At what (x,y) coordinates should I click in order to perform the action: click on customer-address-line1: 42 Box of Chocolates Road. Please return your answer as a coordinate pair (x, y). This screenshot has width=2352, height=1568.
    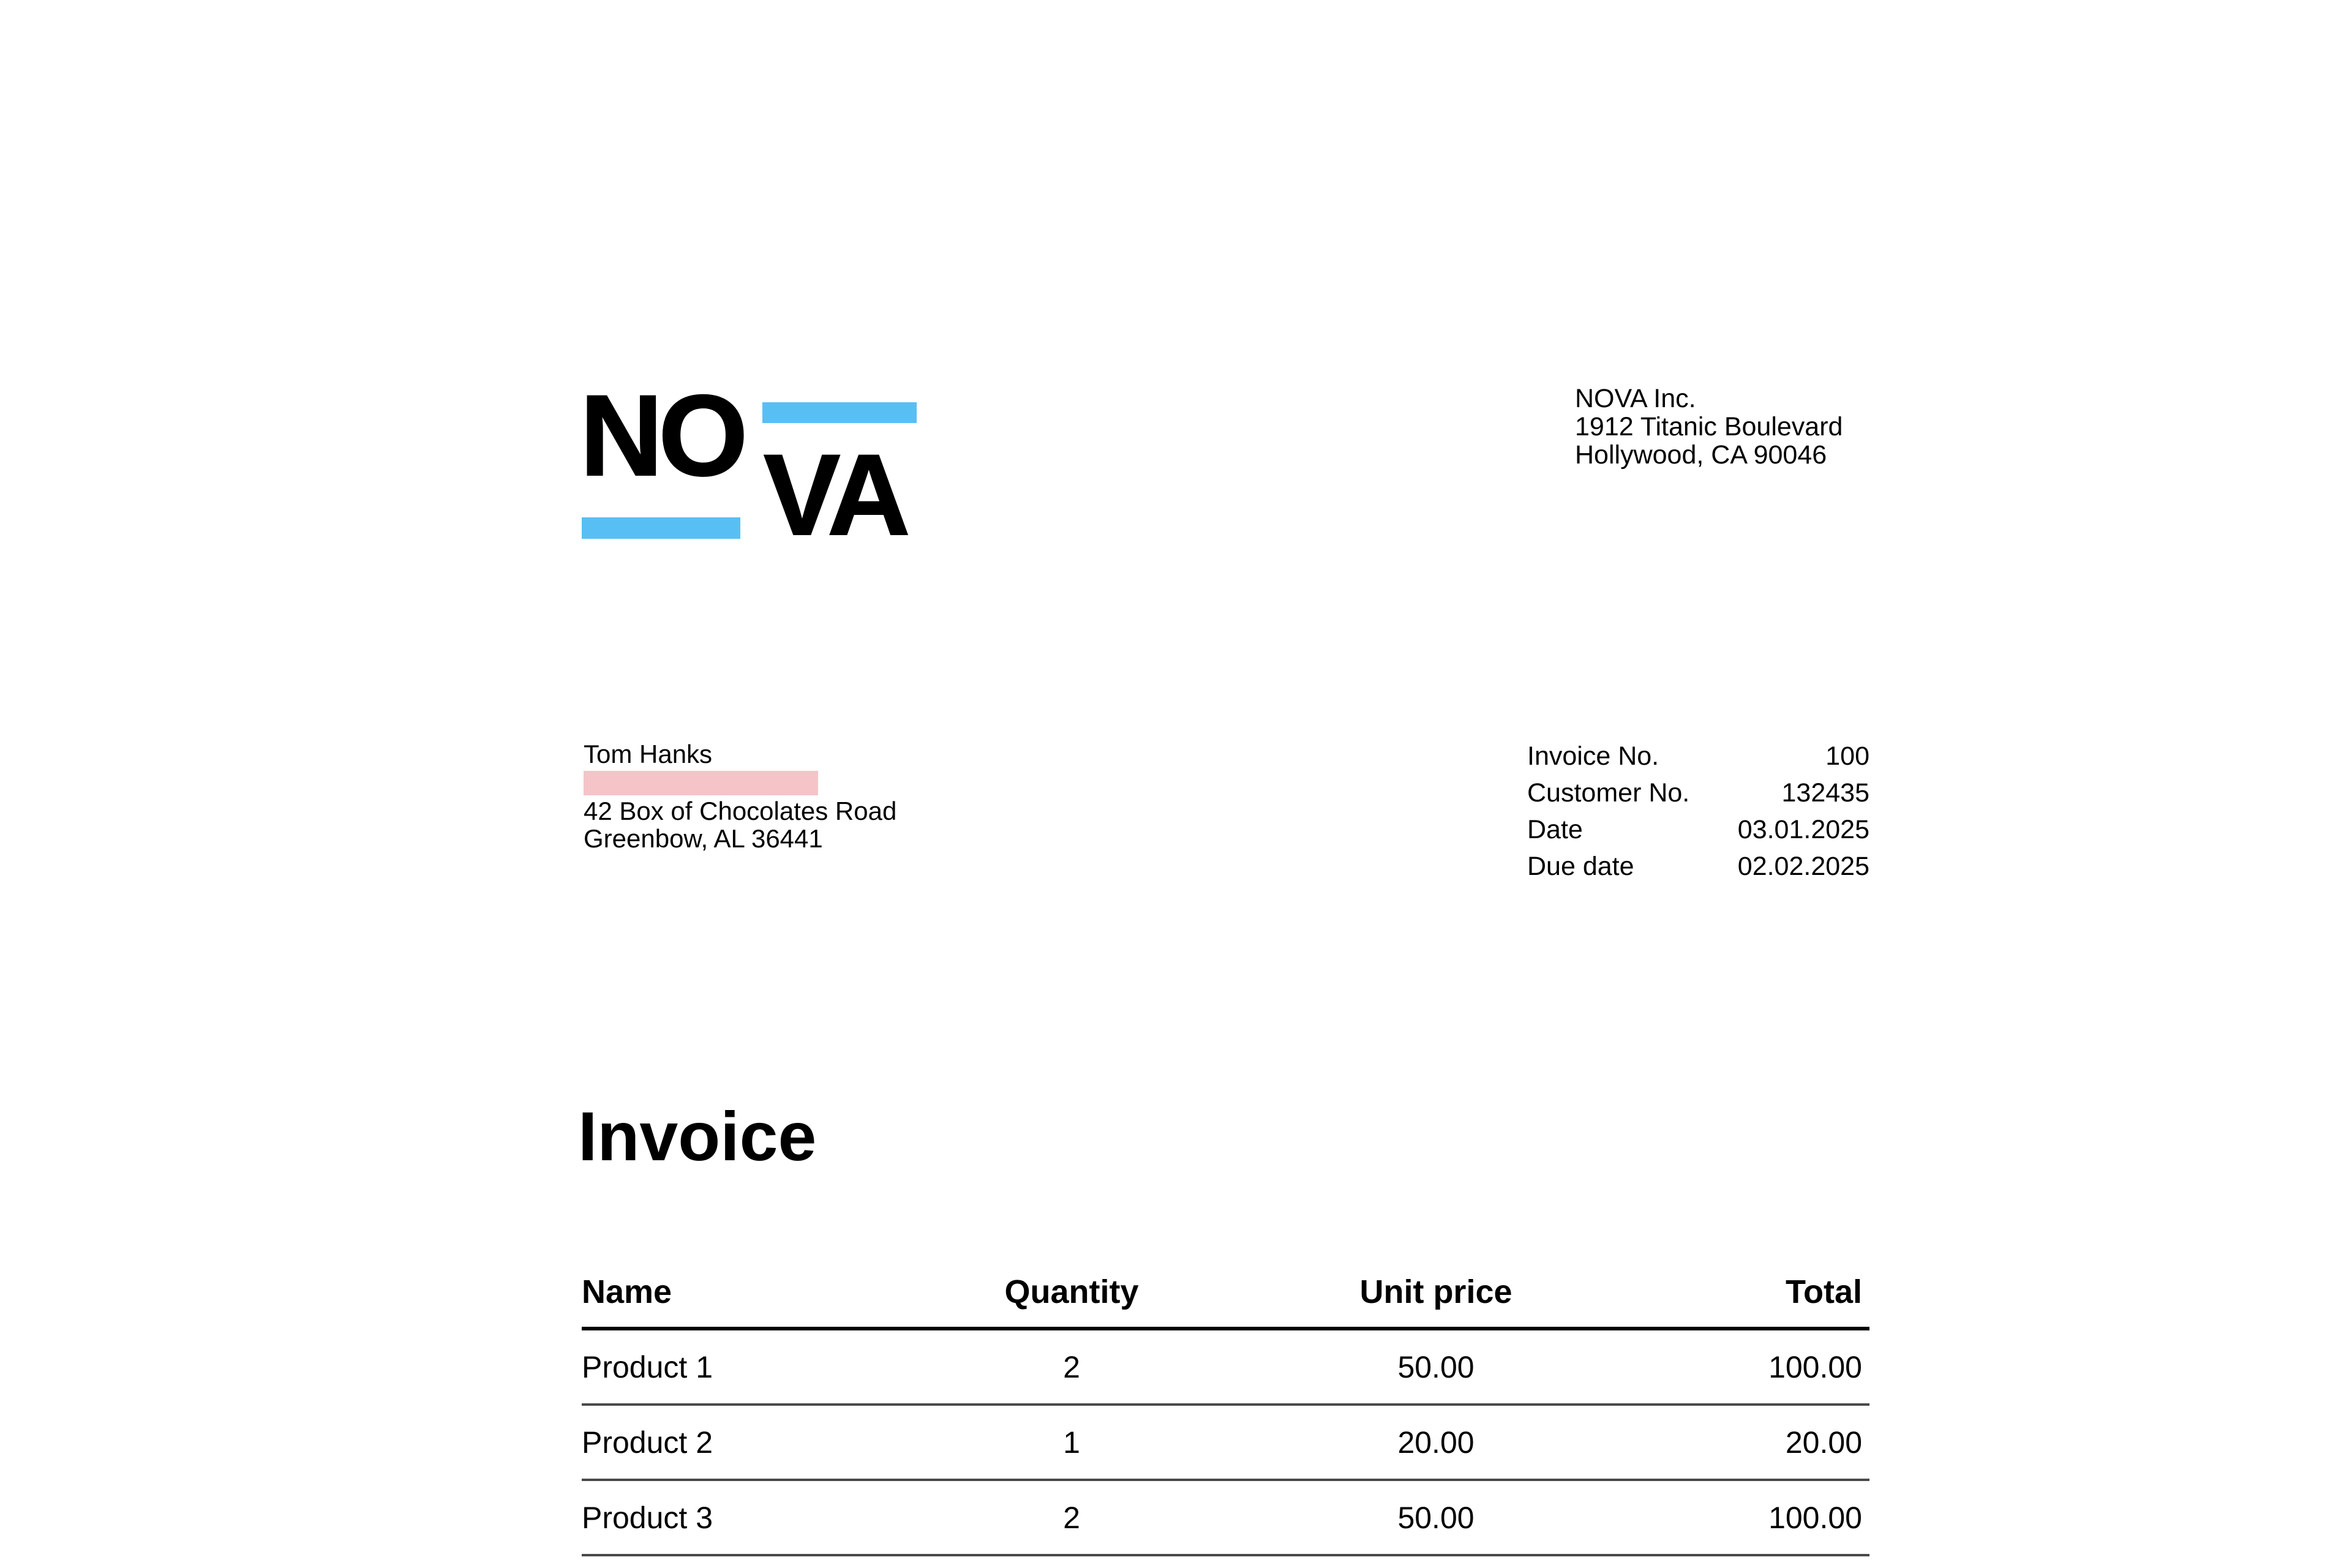
    Looking at the image, I should click on (741, 811).